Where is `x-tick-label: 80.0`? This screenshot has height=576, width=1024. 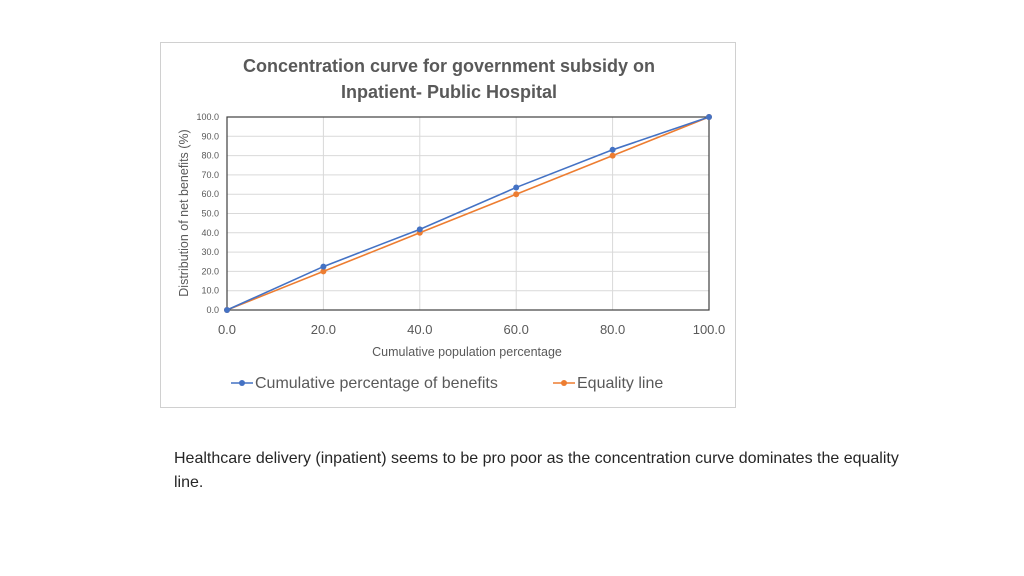
x-tick-label: 80.0 is located at coordinates (612, 329).